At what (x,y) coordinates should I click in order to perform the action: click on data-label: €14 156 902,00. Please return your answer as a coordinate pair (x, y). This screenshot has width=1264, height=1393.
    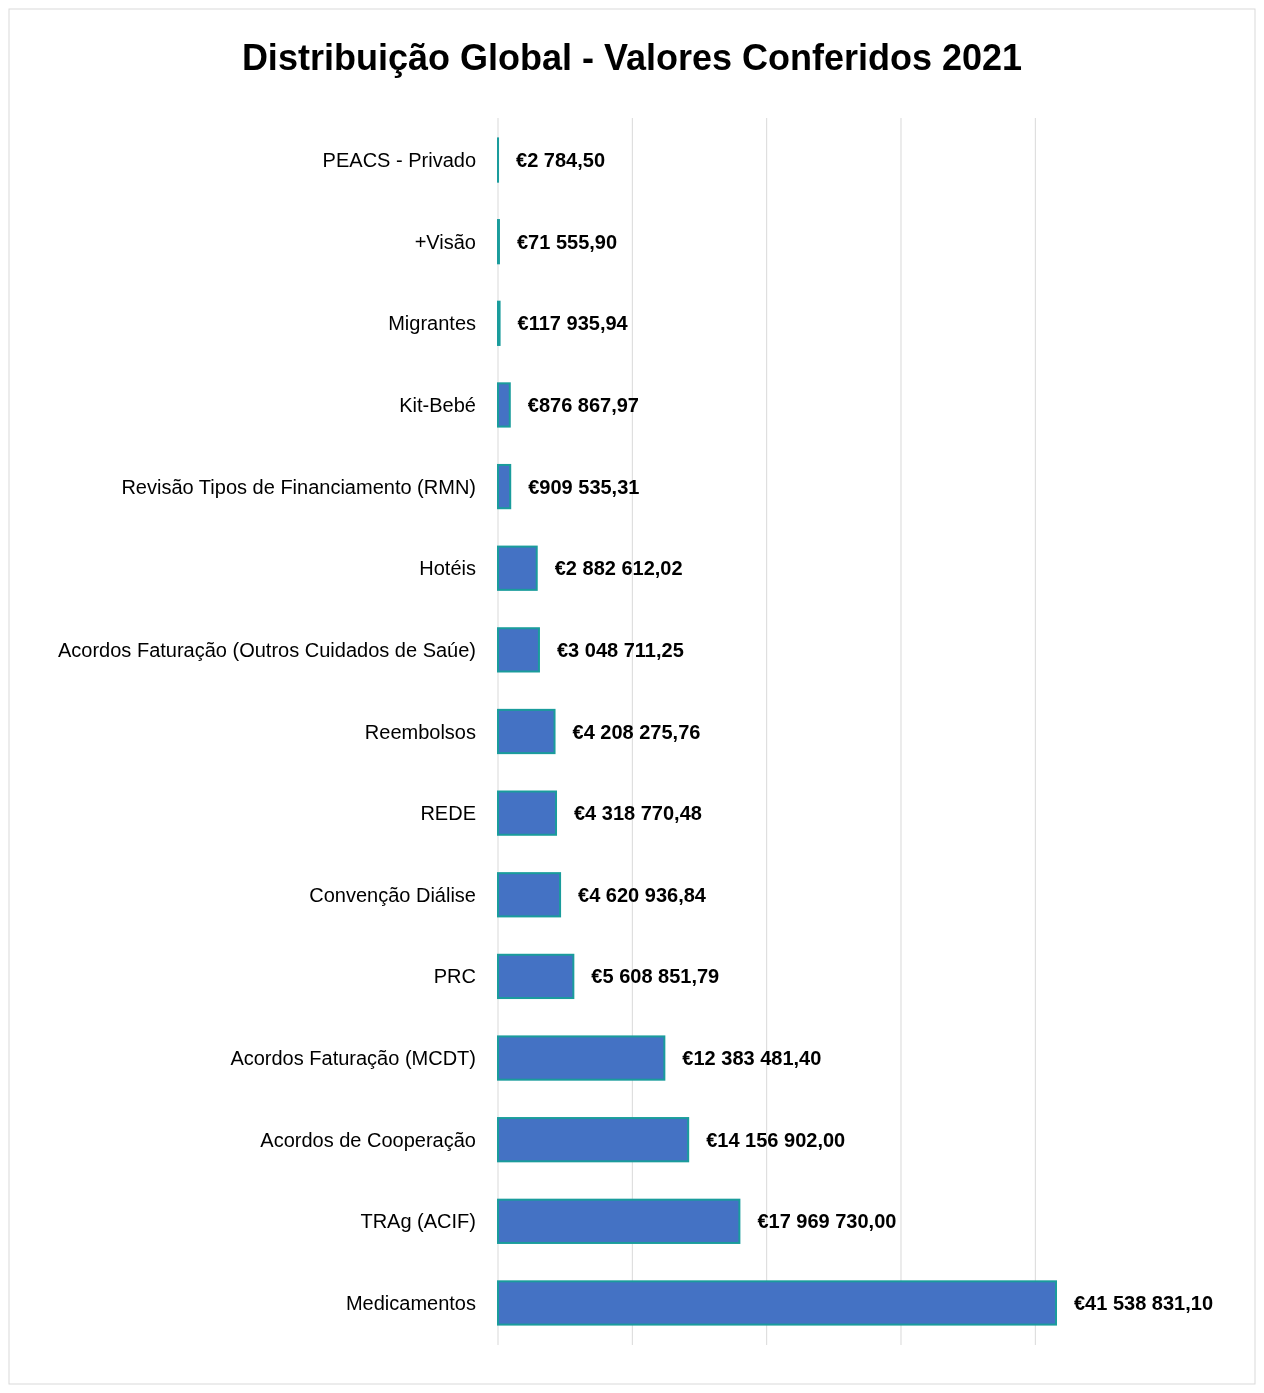
    Looking at the image, I should click on (776, 1139).